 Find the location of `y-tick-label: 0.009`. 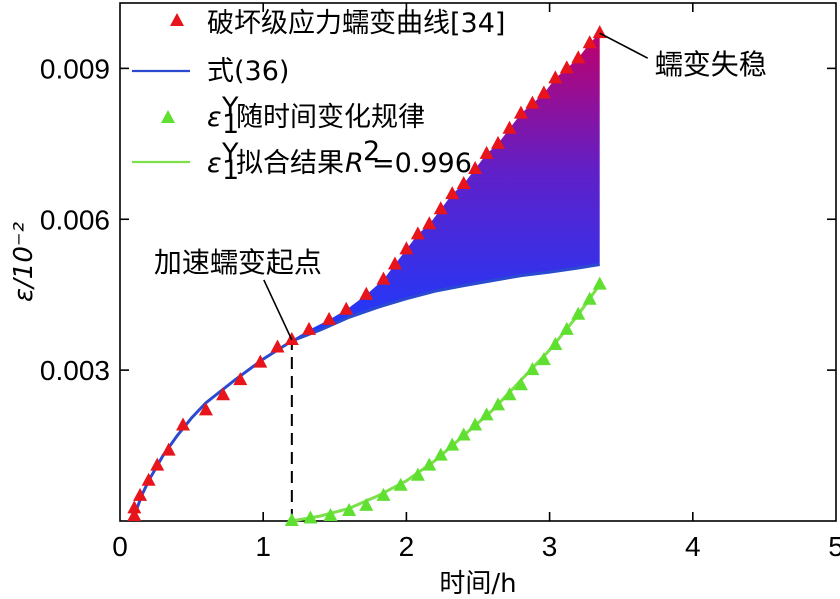

y-tick-label: 0.009 is located at coordinates (75, 68).